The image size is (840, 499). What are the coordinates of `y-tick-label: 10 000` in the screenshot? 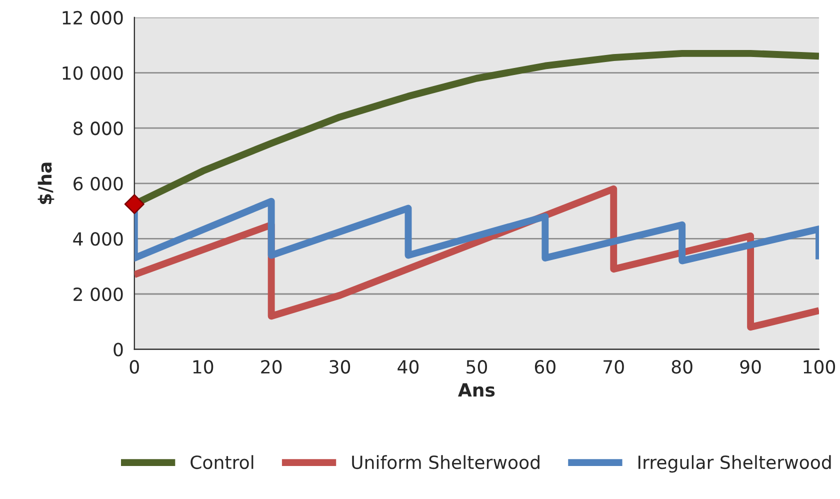 It's located at (92, 73).